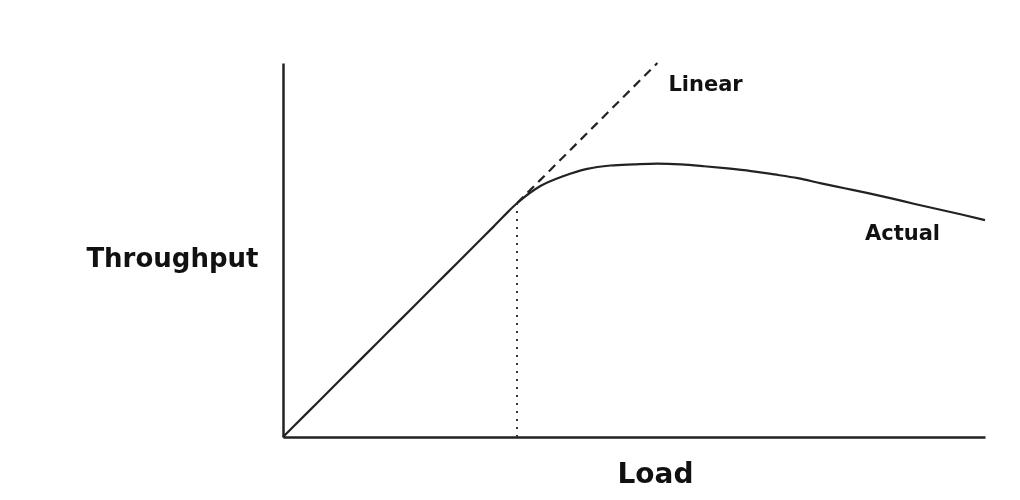 This screenshot has width=1020, height=500. I want to click on y-axis-title: Throughput, so click(172, 257).